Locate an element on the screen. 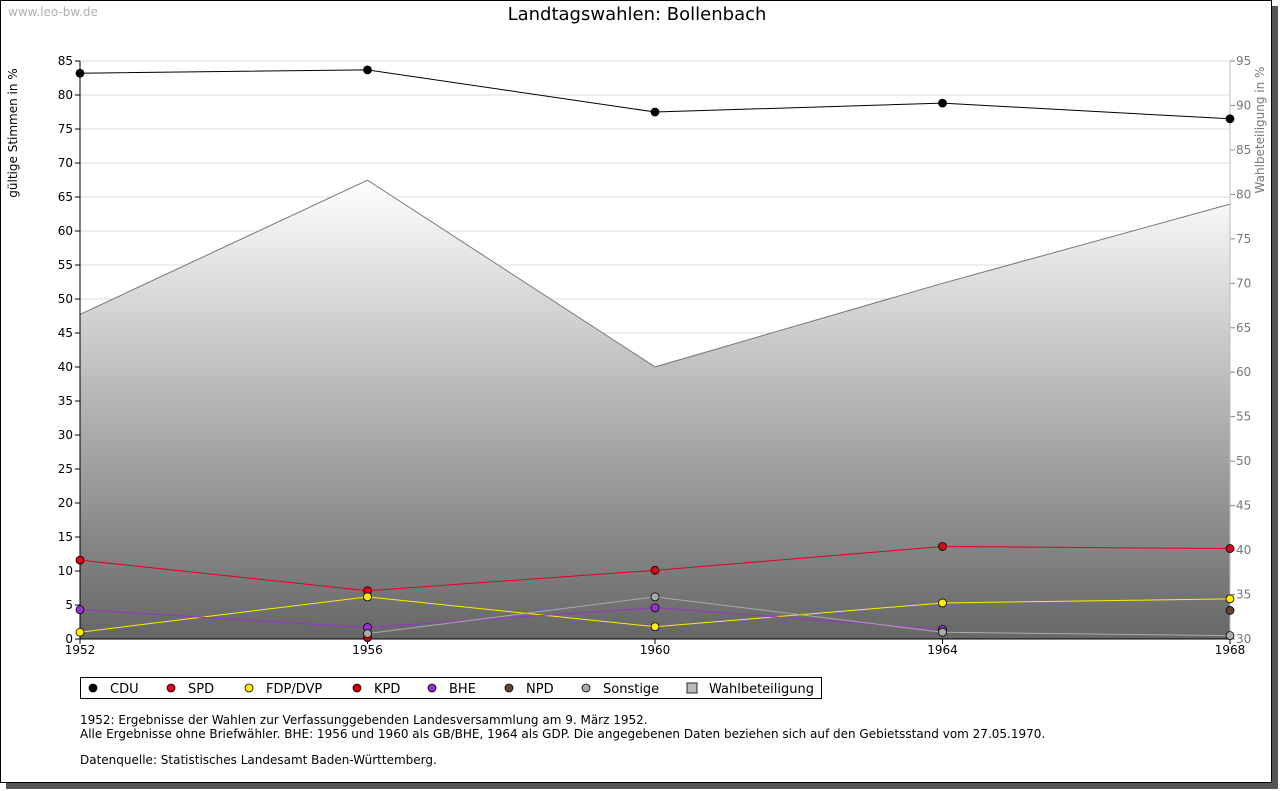 The height and width of the screenshot is (791, 1280). y-tick-label: 25 is located at coordinates (65, 469).